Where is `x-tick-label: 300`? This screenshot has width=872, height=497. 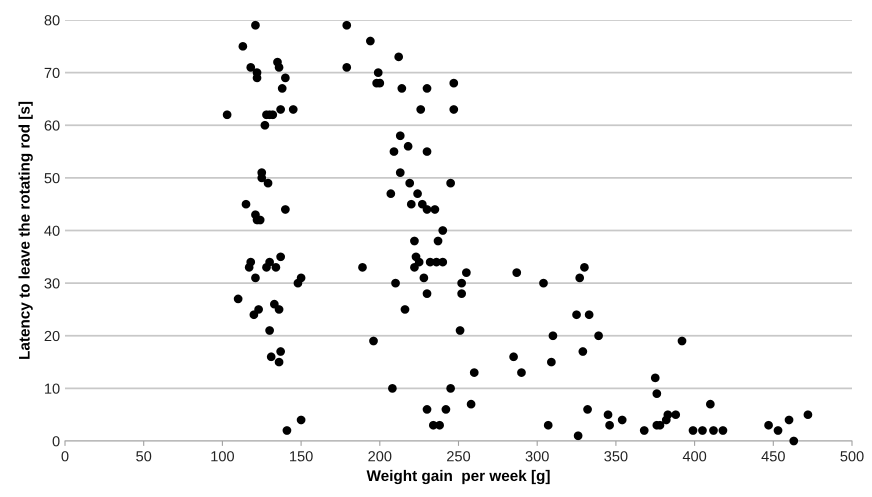 x-tick-label: 300 is located at coordinates (537, 456).